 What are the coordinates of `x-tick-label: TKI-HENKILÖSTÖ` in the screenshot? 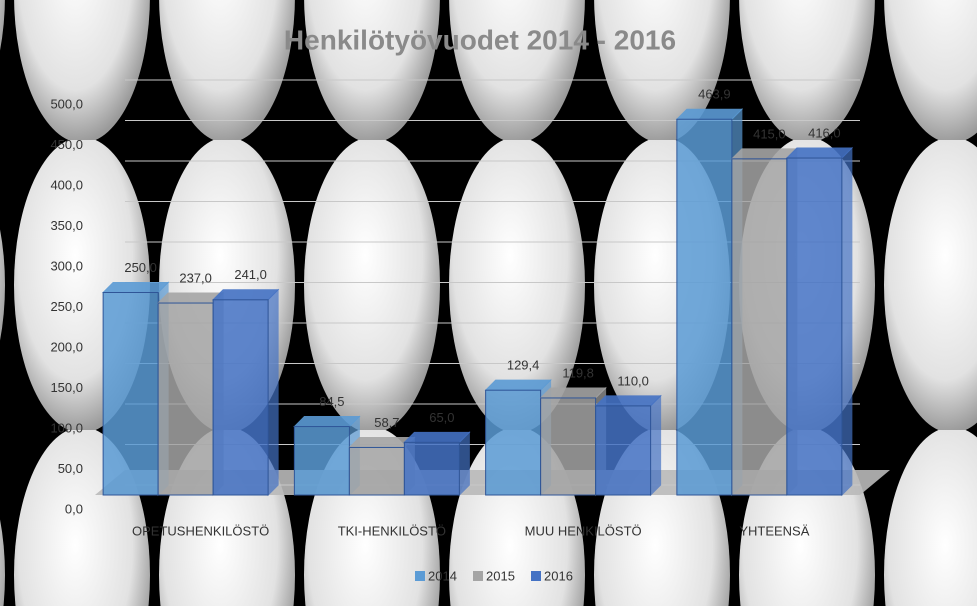 It's located at (392, 530).